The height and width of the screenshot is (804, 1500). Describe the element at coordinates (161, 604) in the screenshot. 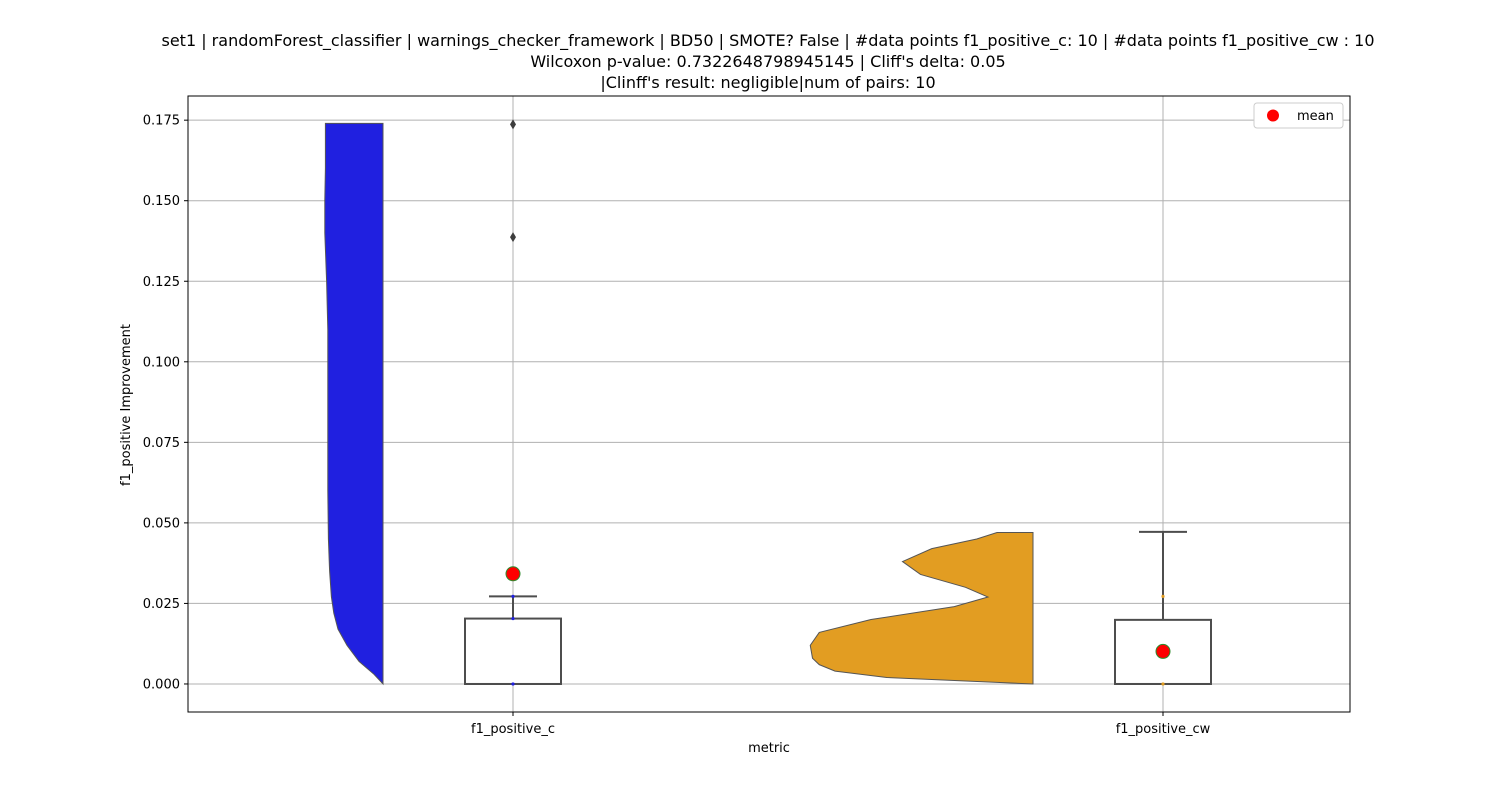

I see `y-tick-label: 0.025` at that location.